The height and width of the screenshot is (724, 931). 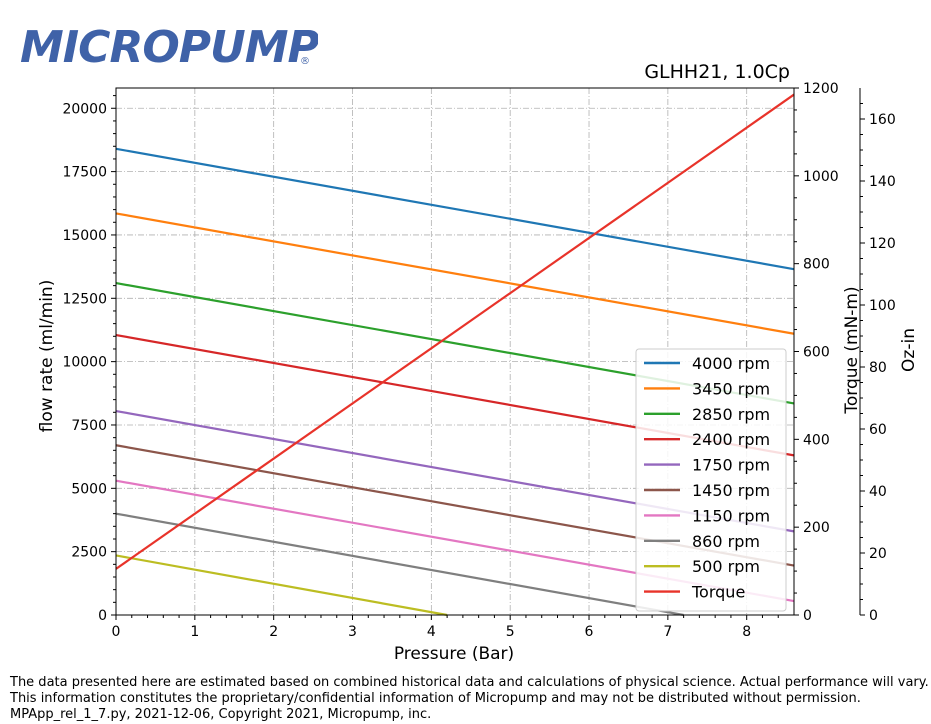 I want to click on y-tick-label: 7500, so click(x=89, y=426).